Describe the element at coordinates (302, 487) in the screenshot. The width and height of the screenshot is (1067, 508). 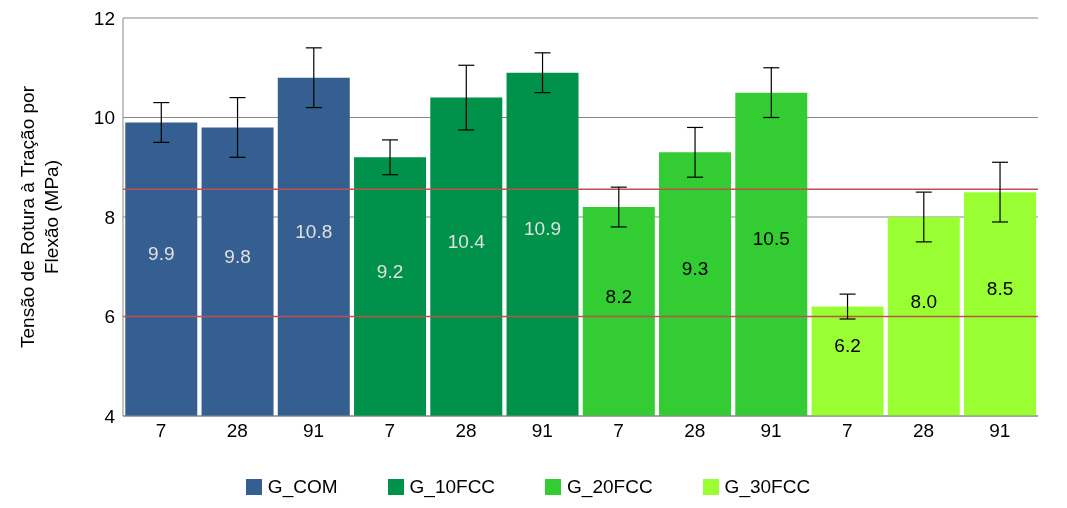
I see `legend-label: G_COM` at that location.